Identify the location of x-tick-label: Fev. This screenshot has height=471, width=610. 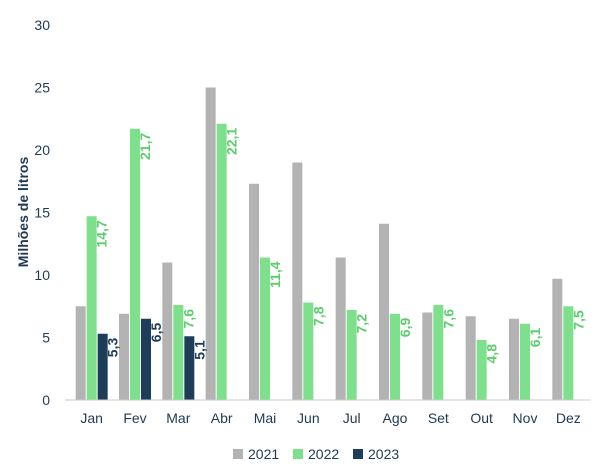
(134, 418).